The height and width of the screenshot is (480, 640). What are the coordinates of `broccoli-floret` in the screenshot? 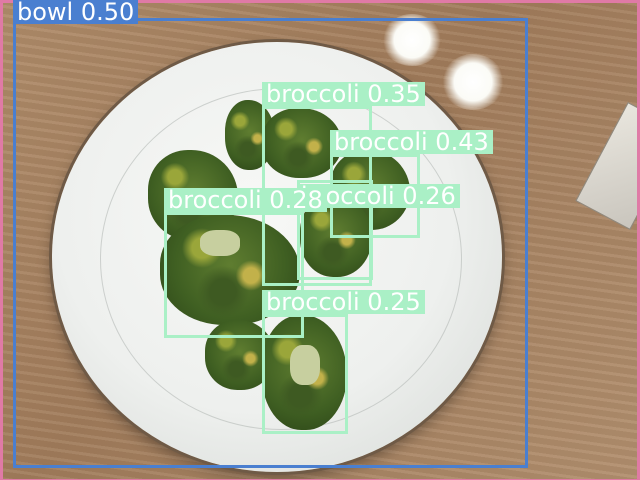 It's located at (302, 143).